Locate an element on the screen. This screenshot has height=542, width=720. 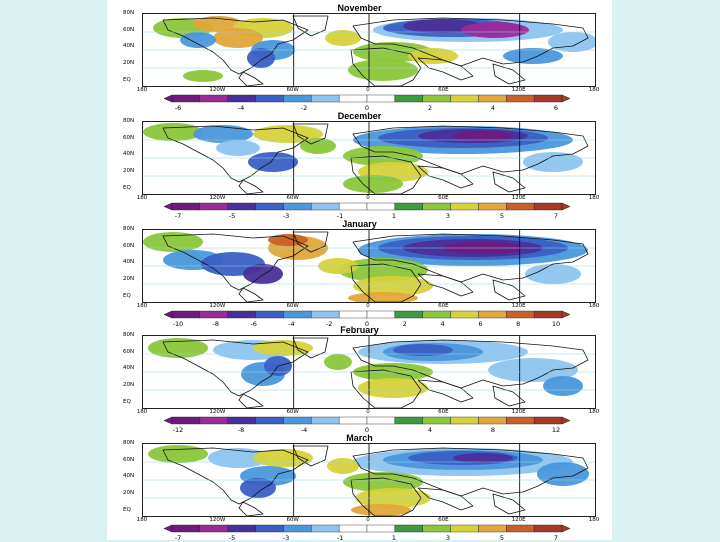
scale-tick-label: 4 is located at coordinates (430, 430).